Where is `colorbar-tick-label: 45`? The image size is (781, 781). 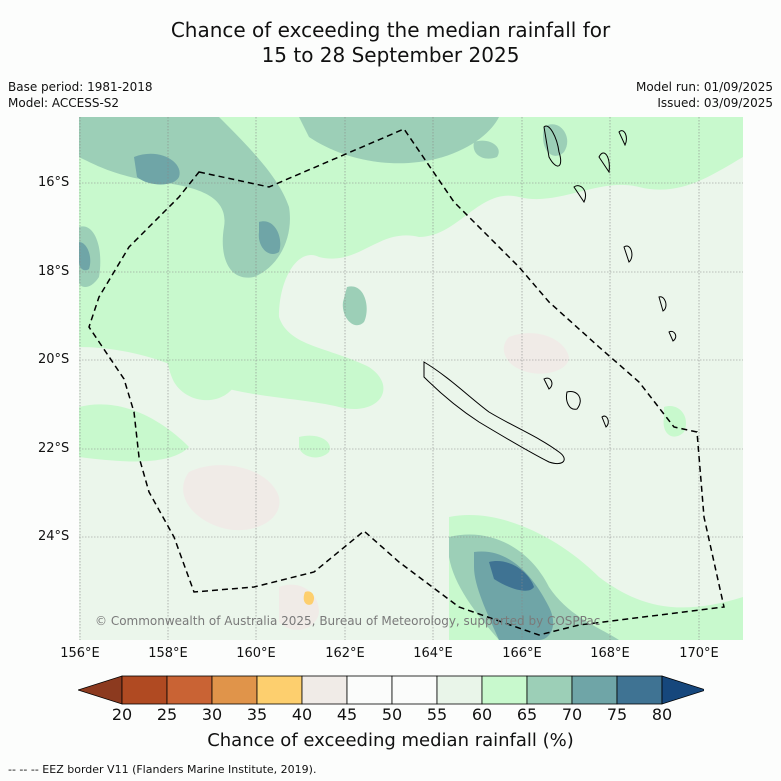
colorbar-tick-label: 45 is located at coordinates (347, 714).